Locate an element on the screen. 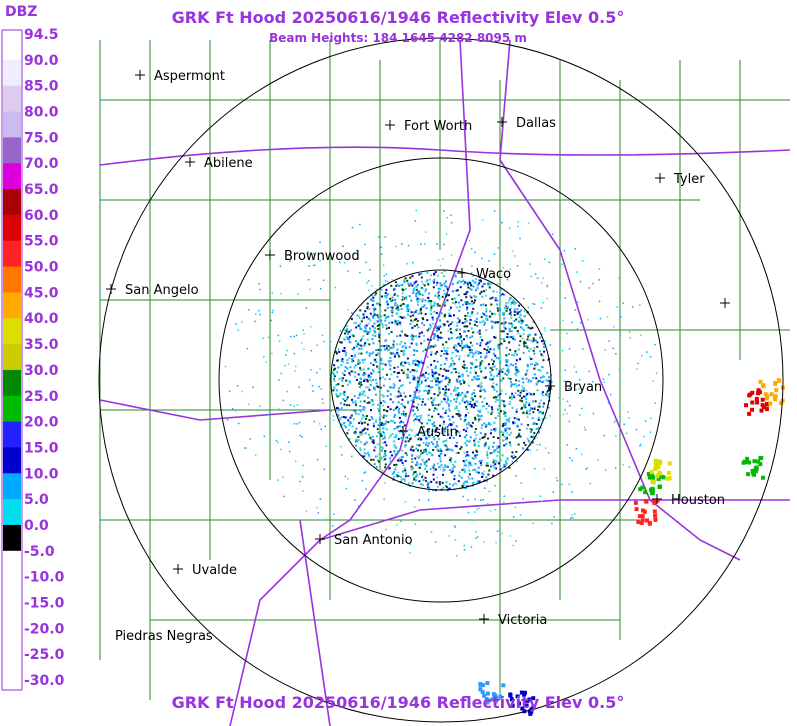 This screenshot has width=797, height=726. legend-label: 30.0 is located at coordinates (41, 371).